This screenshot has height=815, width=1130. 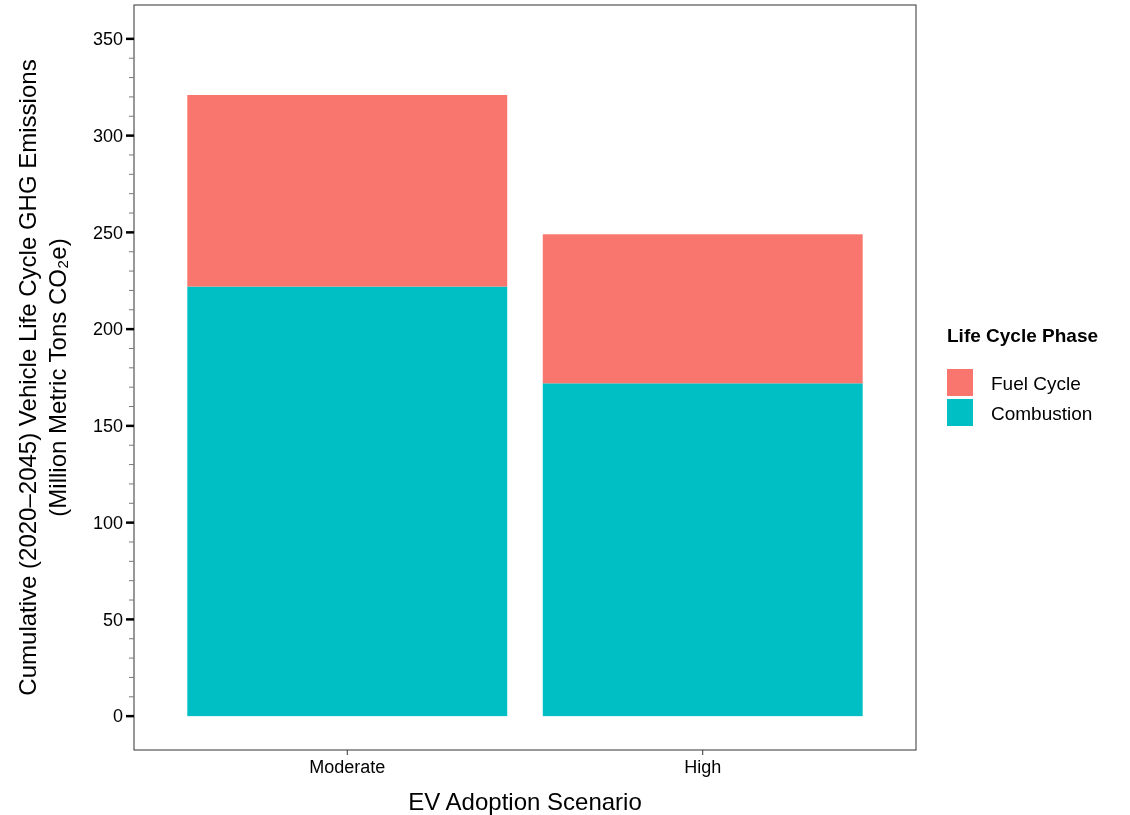 What do you see at coordinates (1023, 335) in the screenshot?
I see `legend-title: Life Cycle Phase` at bounding box center [1023, 335].